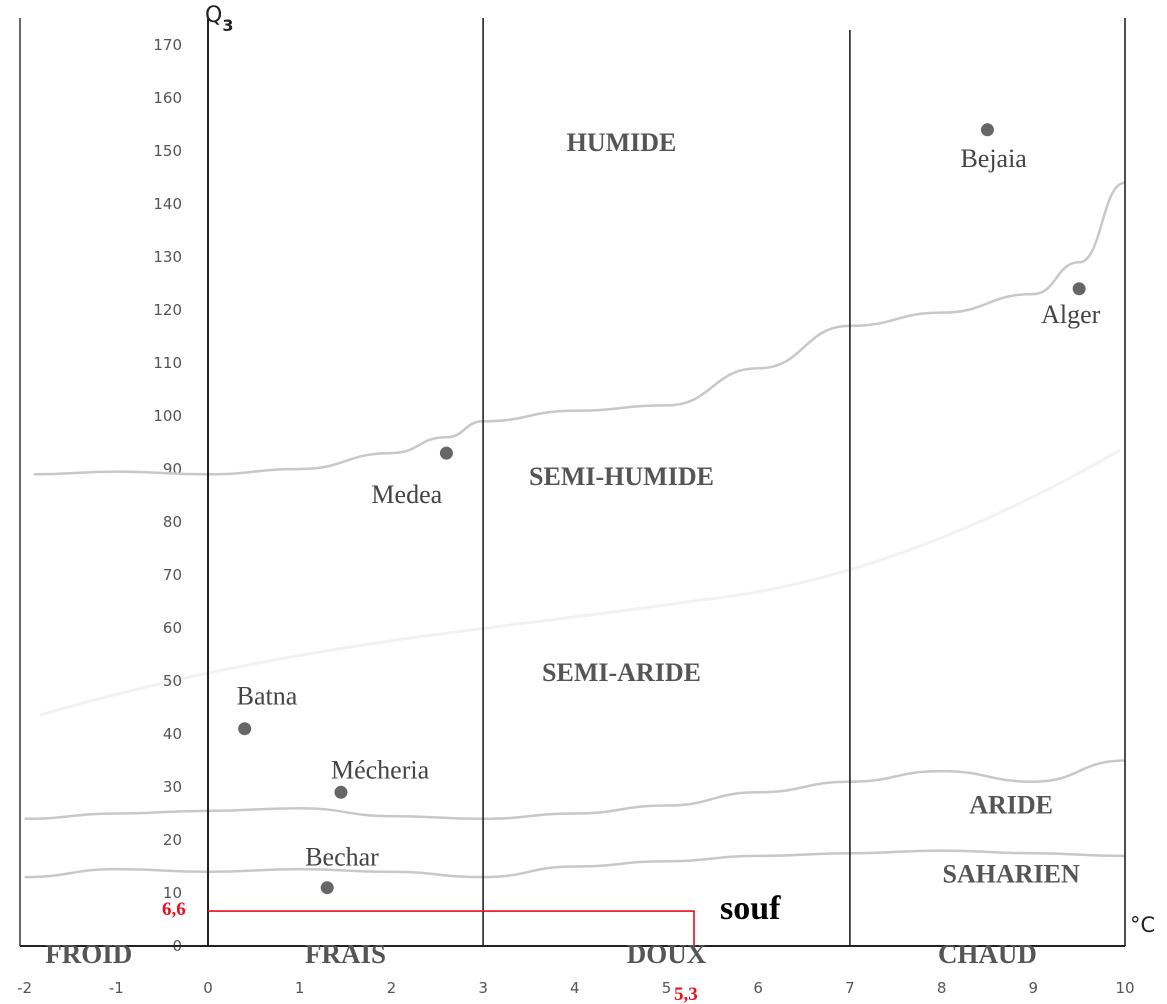 The image size is (1167, 1004). Describe the element at coordinates (172, 840) in the screenshot. I see `y-tick-20: 20` at that location.